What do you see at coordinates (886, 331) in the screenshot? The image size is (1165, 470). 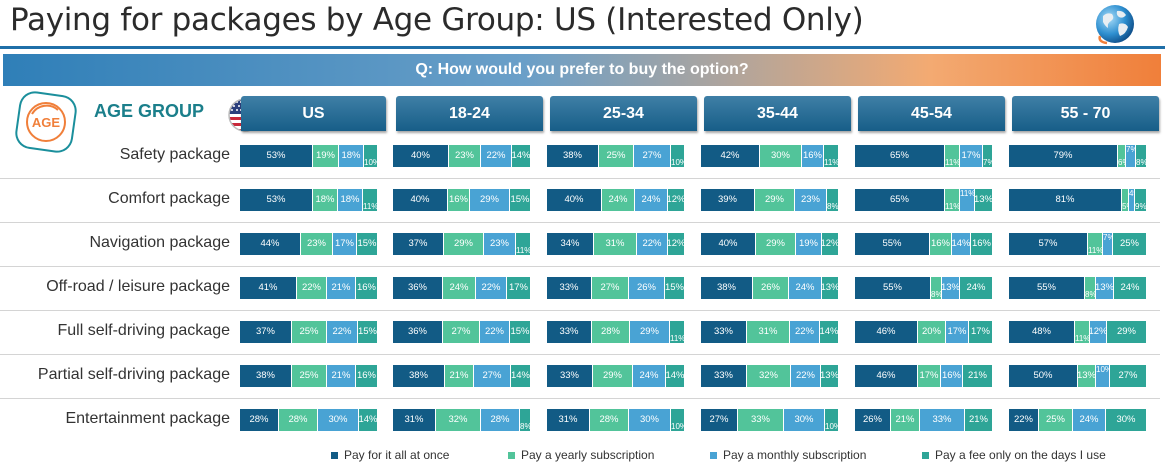 I see `data-label: 46%` at bounding box center [886, 331].